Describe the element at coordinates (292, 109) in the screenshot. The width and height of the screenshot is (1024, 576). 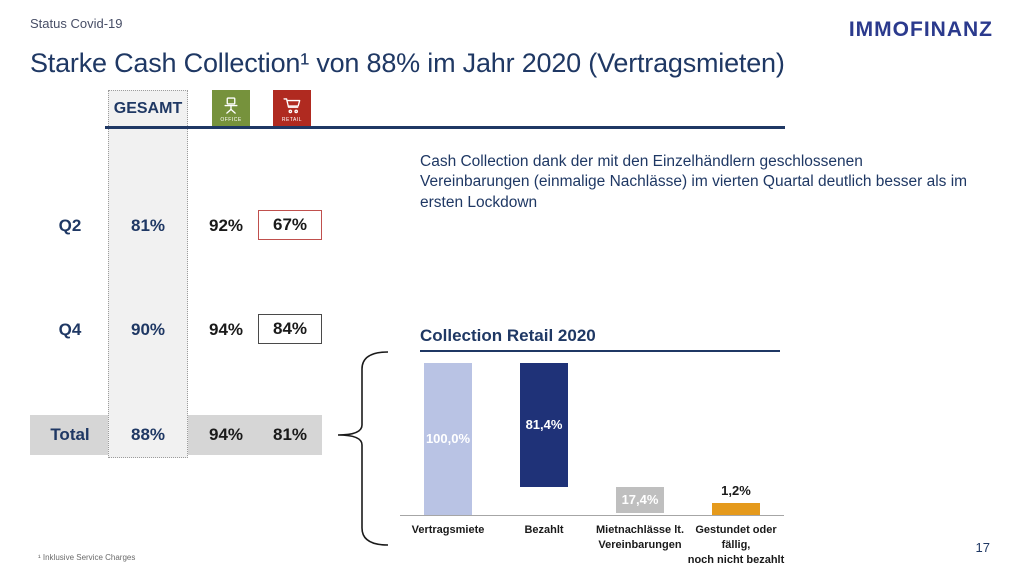
I see `retail-cart-icon: RETAIL` at that location.